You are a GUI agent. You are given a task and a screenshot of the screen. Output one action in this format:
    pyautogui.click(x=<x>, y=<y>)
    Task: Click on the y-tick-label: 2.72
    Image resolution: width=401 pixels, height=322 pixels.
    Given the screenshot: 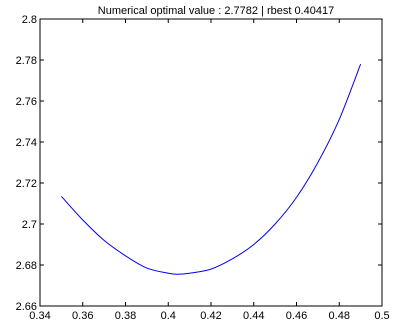 What is the action you would take?
    pyautogui.click(x=26, y=184)
    